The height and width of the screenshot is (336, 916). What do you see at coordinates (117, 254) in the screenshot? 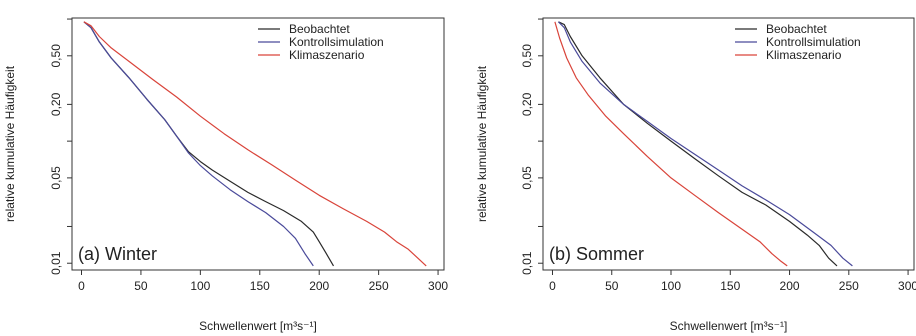
I see `panel-label: (a) Winter` at bounding box center [117, 254].